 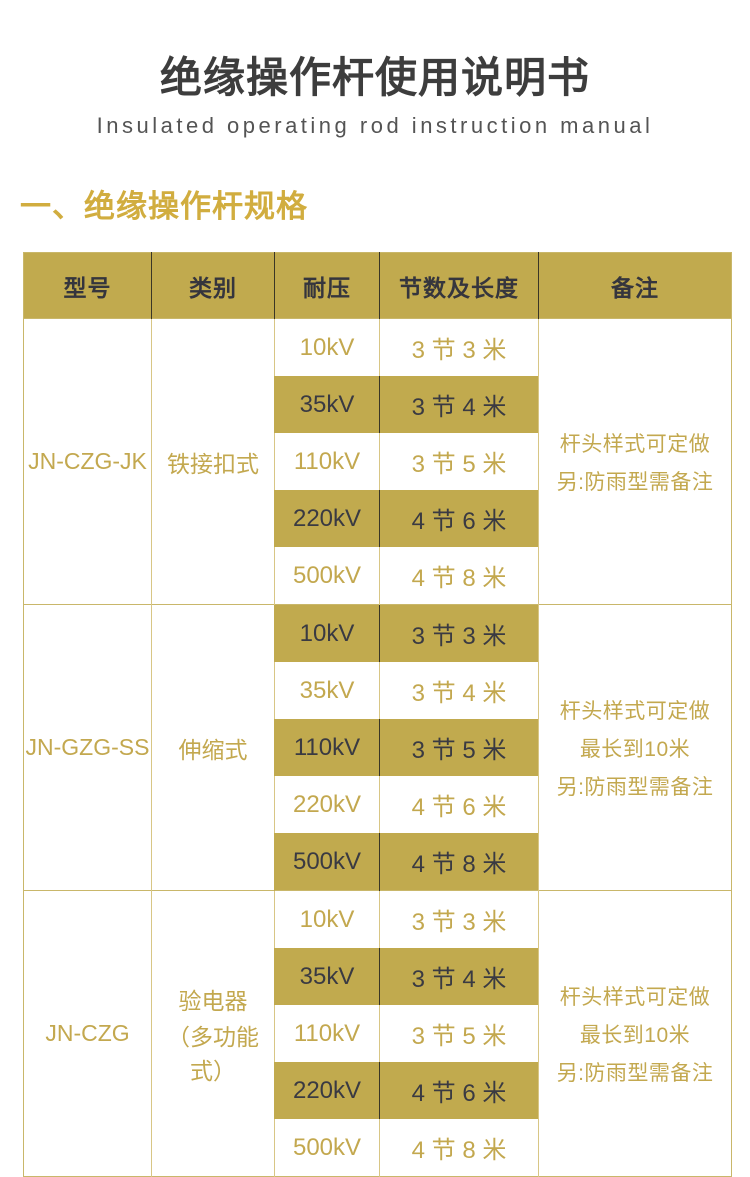 I want to click on category-line: 验电器, so click(x=213, y=1000).